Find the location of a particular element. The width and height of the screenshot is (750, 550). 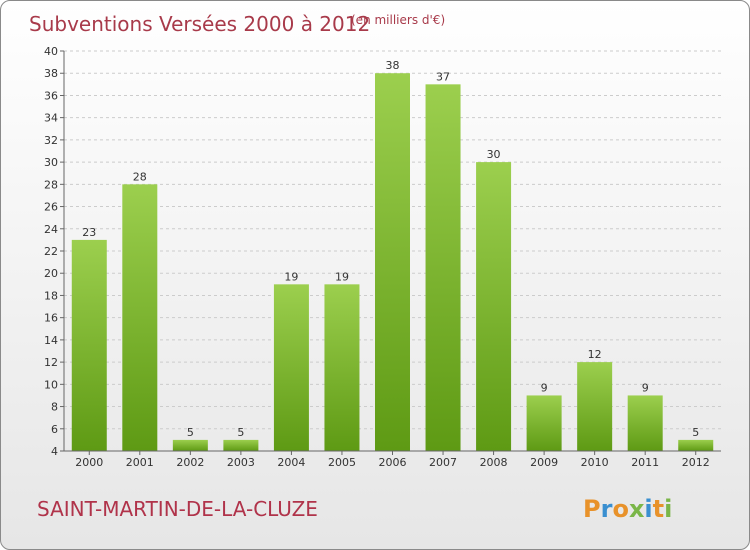

data-label: 23 is located at coordinates (89, 232).